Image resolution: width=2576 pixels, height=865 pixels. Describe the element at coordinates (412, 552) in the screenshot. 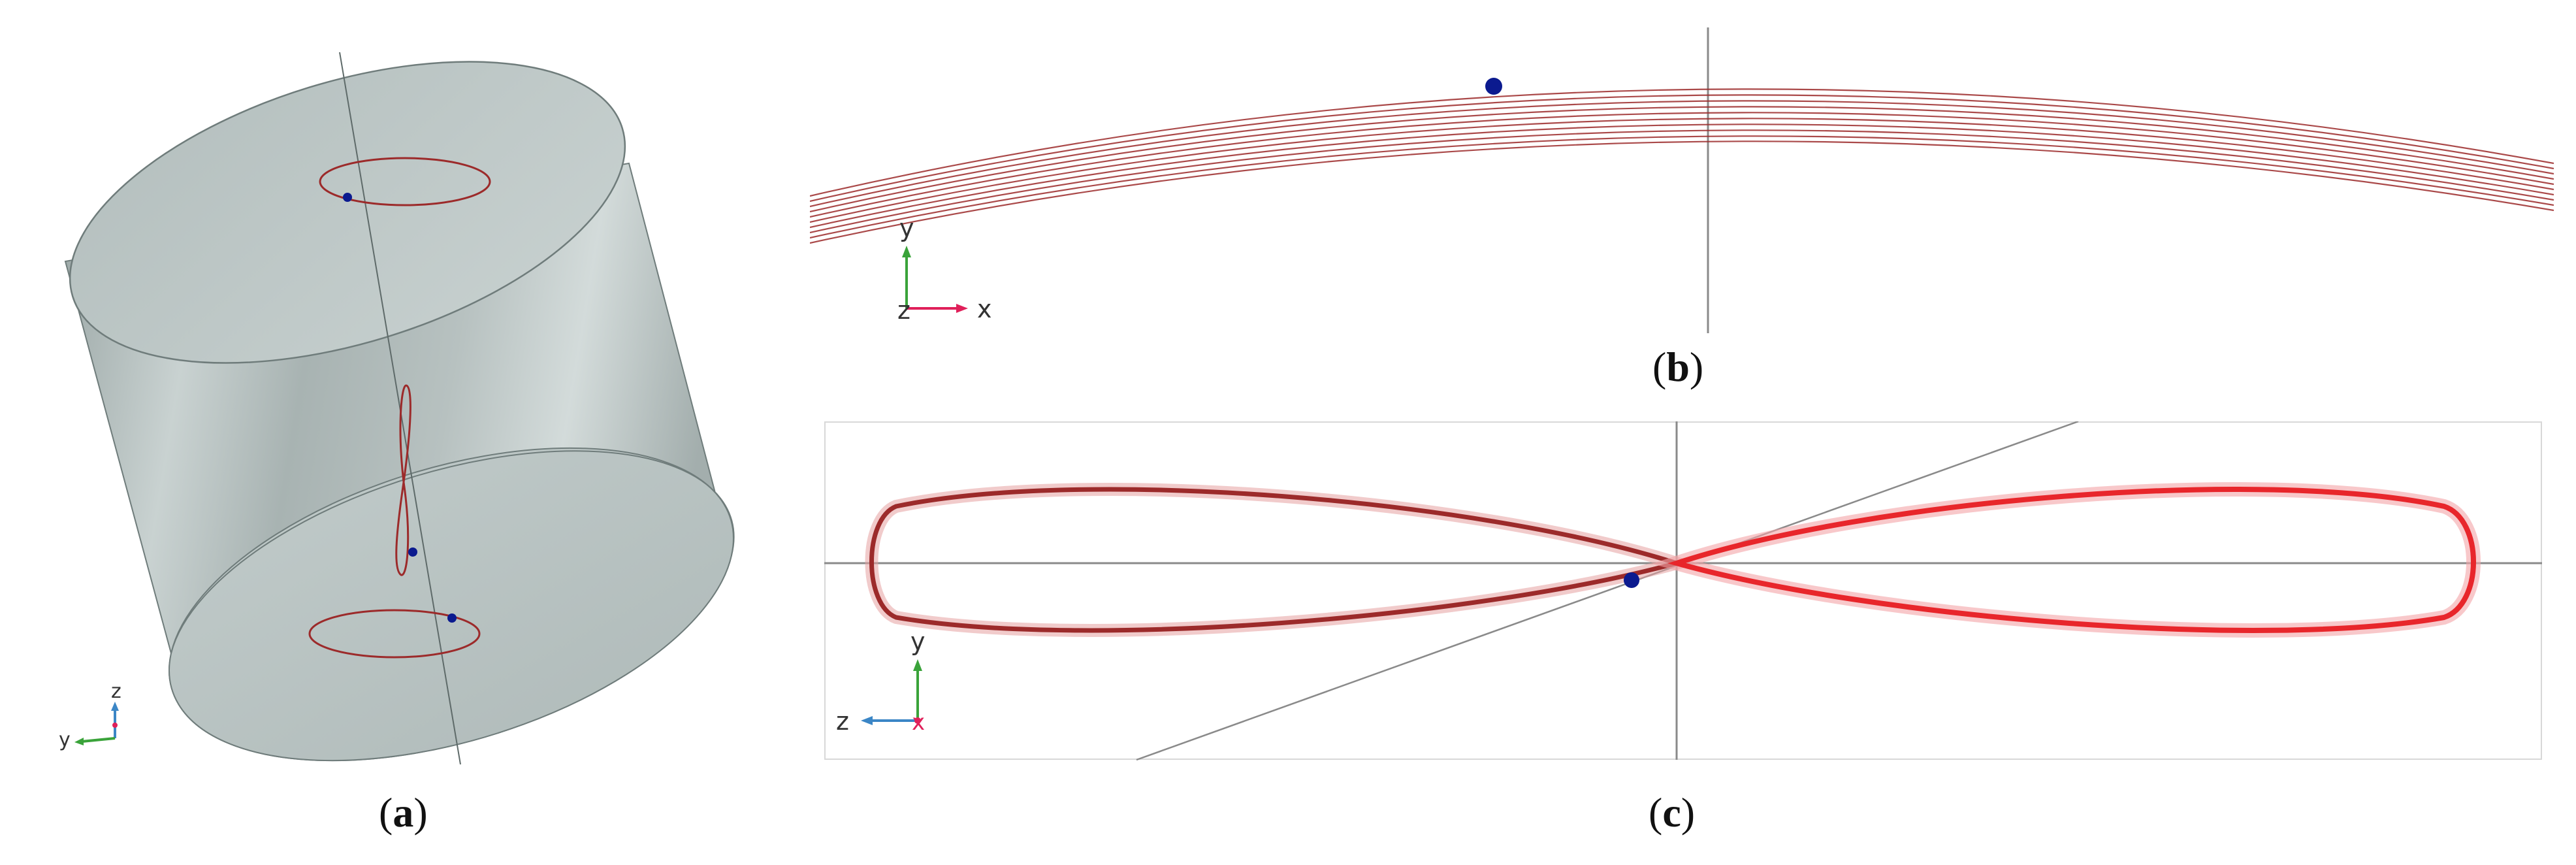

I see `middle-marker` at that location.